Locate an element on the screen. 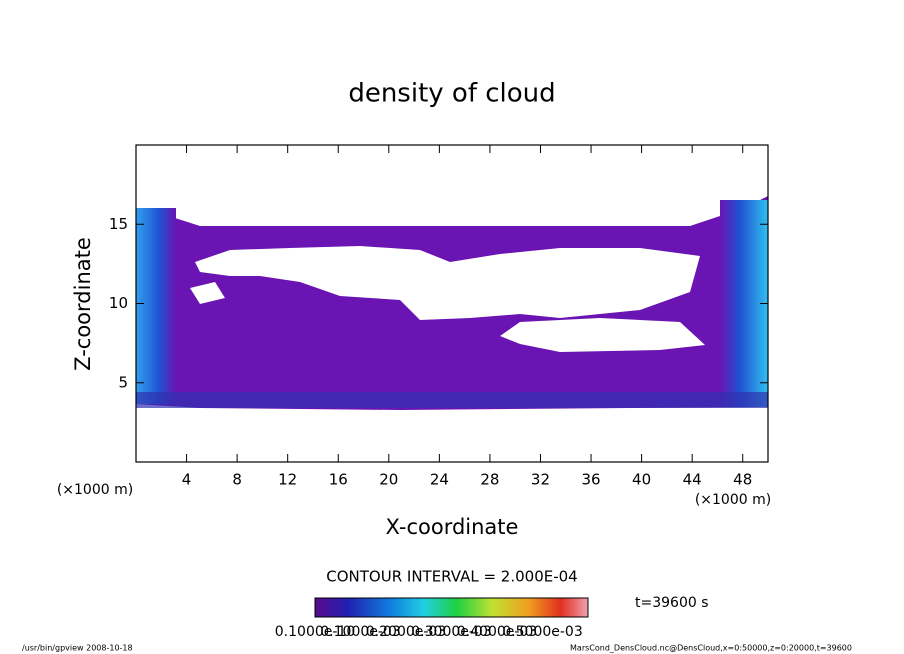 Image resolution: width=904 pixels, height=654 pixels. x-tick-label: 36 is located at coordinates (590, 480).